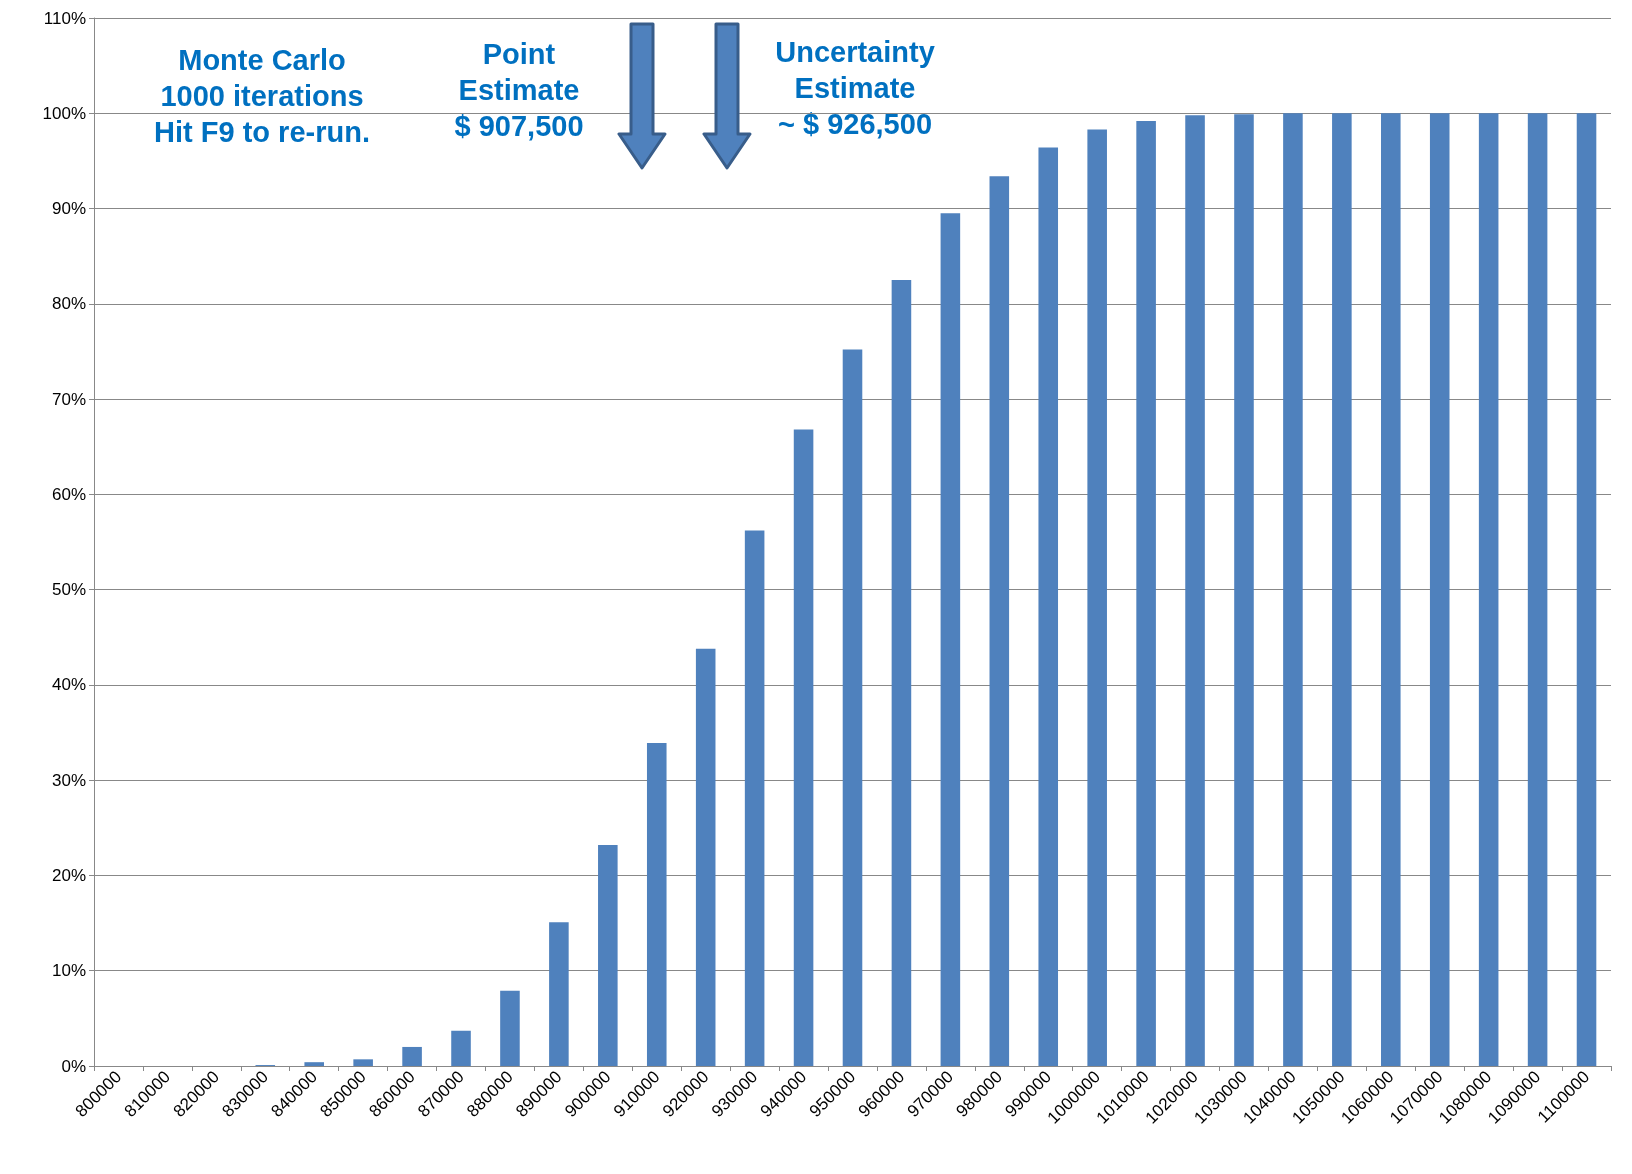 Image resolution: width=1632 pixels, height=1174 pixels. Describe the element at coordinates (68, 304) in the screenshot. I see `y-tick-label: 80%` at that location.